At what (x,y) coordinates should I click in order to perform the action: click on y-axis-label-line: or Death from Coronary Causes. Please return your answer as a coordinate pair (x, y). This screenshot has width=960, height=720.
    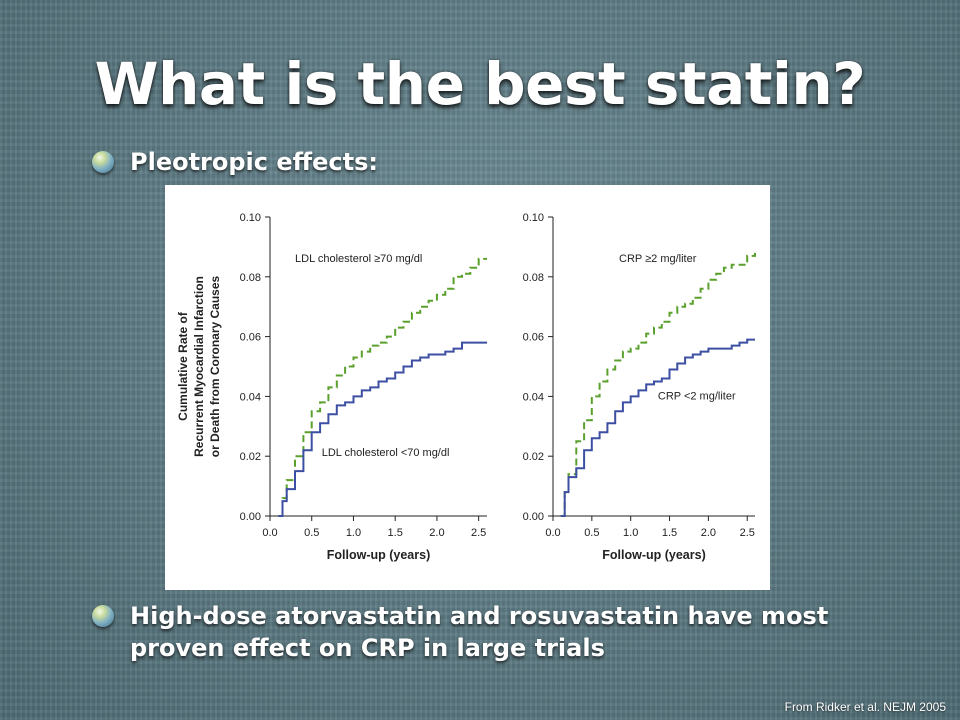
    Looking at the image, I should click on (215, 366).